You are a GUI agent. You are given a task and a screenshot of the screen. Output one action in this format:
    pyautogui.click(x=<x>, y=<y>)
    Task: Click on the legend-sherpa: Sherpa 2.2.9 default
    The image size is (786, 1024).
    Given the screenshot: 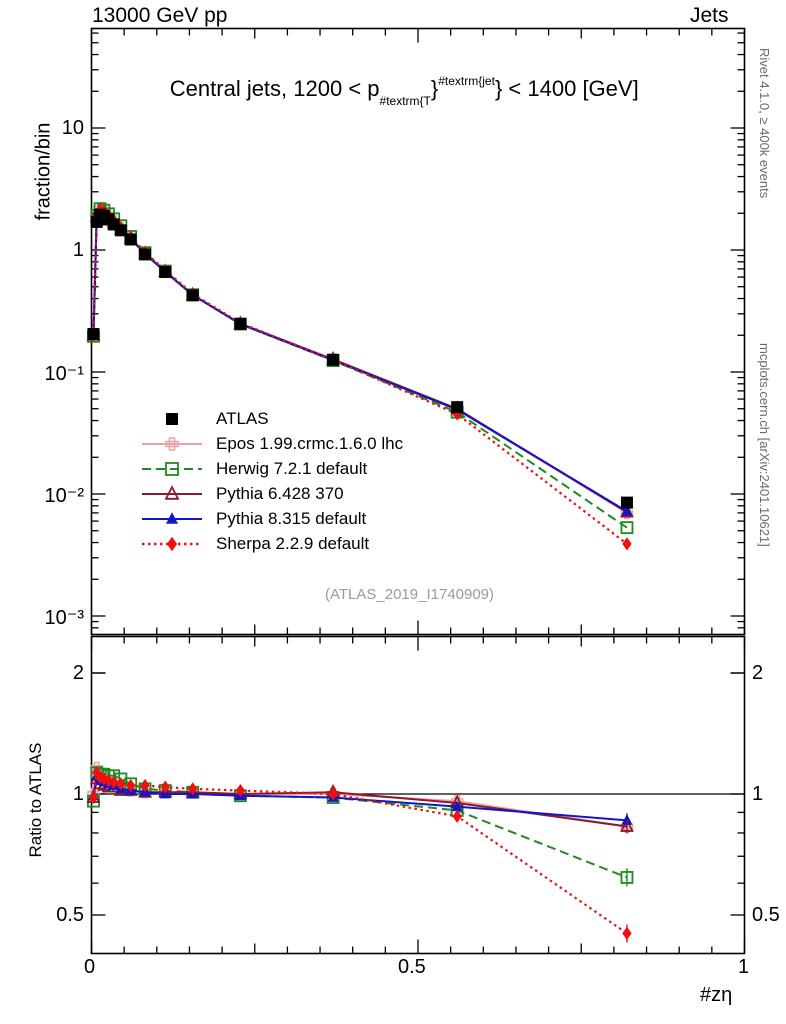 What is the action you would take?
    pyautogui.click(x=271, y=543)
    